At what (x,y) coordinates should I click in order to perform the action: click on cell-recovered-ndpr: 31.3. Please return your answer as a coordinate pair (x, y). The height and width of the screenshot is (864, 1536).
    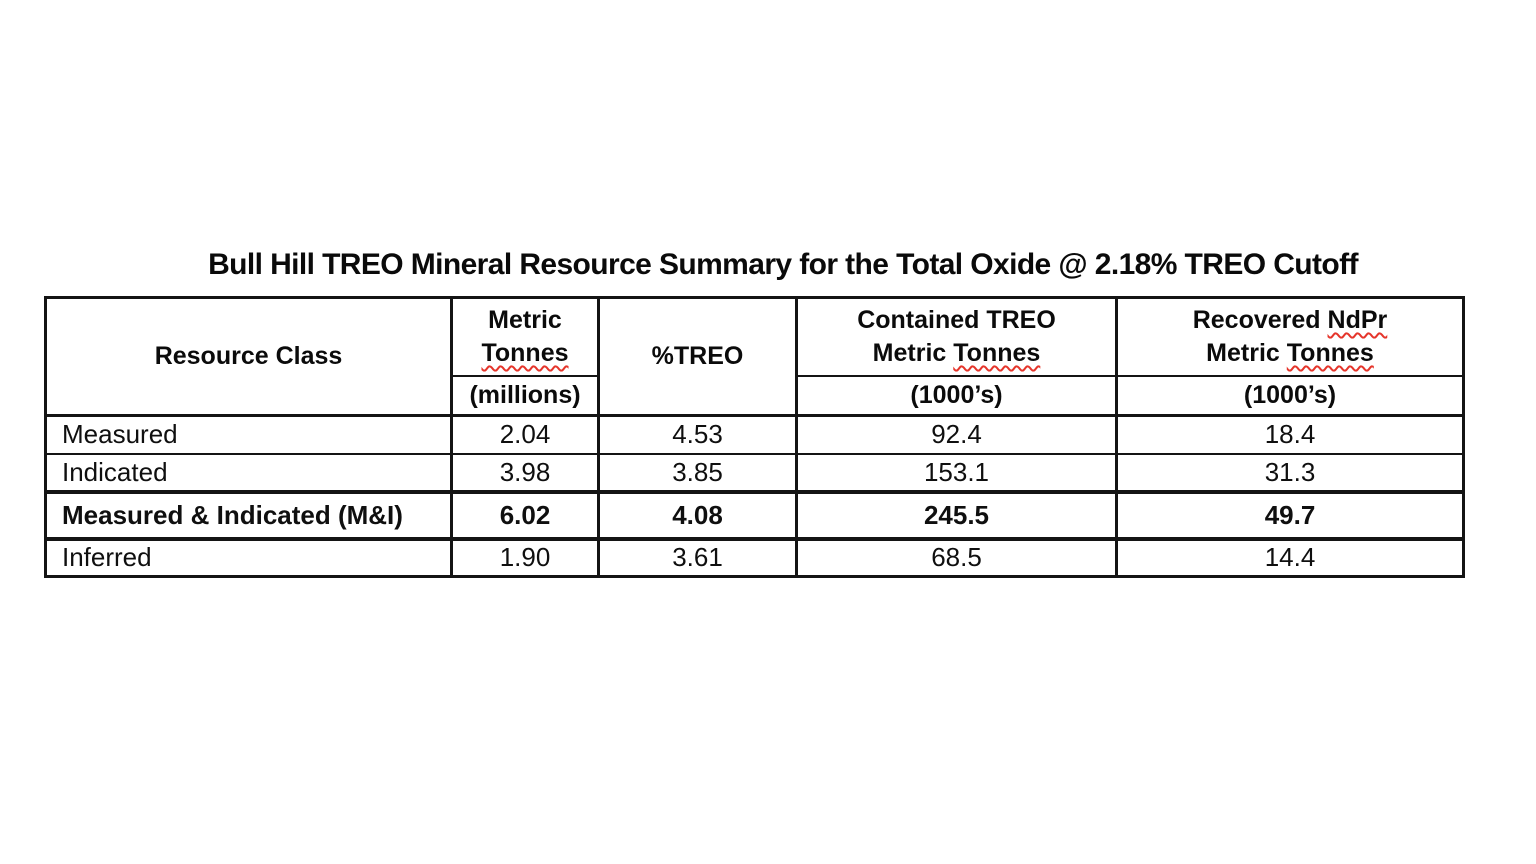
    Looking at the image, I should click on (1290, 472).